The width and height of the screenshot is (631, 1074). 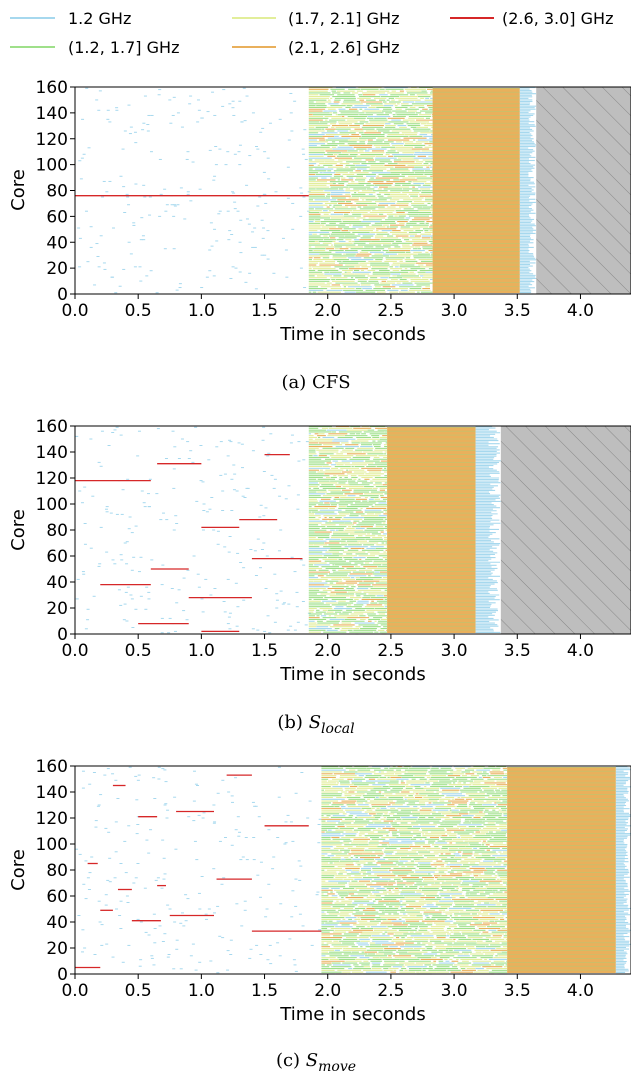 I want to click on chart-s-local-ylabel: Core, so click(x=18, y=530).